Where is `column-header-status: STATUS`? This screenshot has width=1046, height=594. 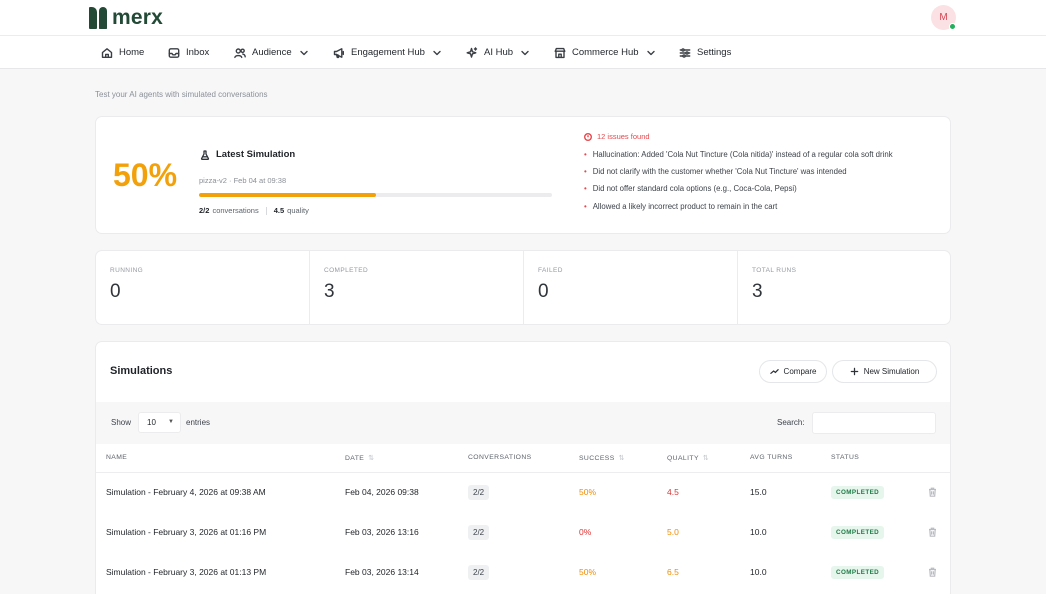 column-header-status: STATUS is located at coordinates (845, 457).